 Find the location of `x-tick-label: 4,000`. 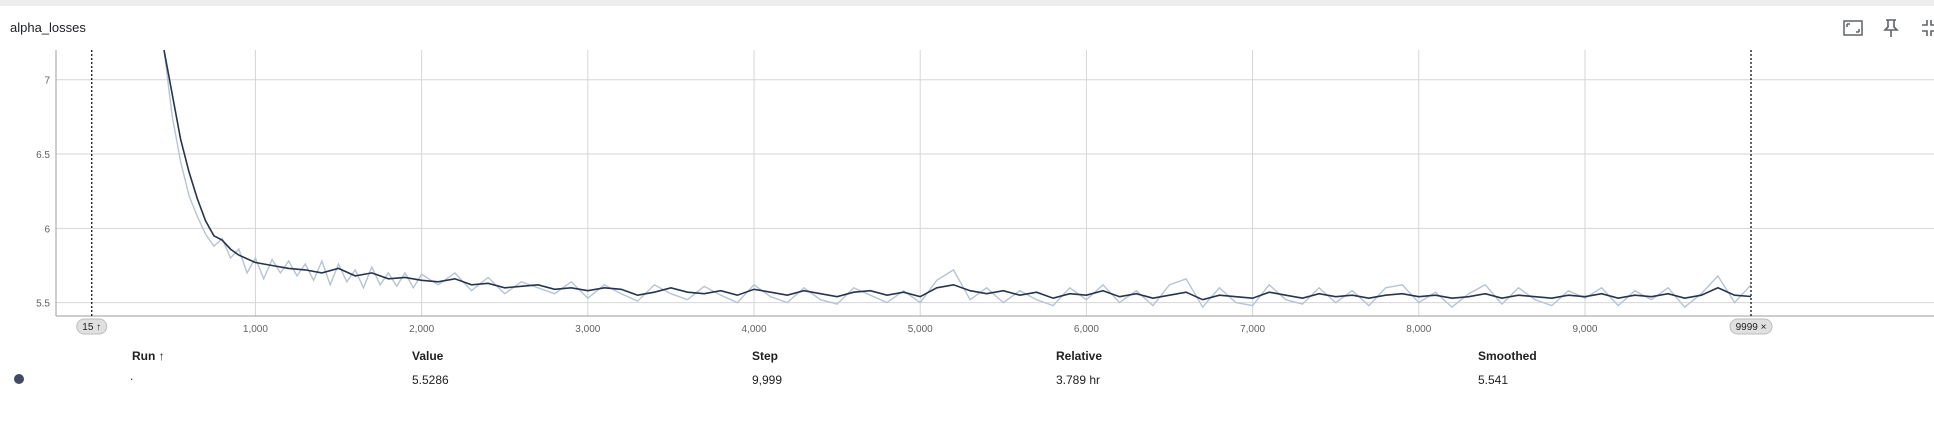

x-tick-label: 4,000 is located at coordinates (754, 329).